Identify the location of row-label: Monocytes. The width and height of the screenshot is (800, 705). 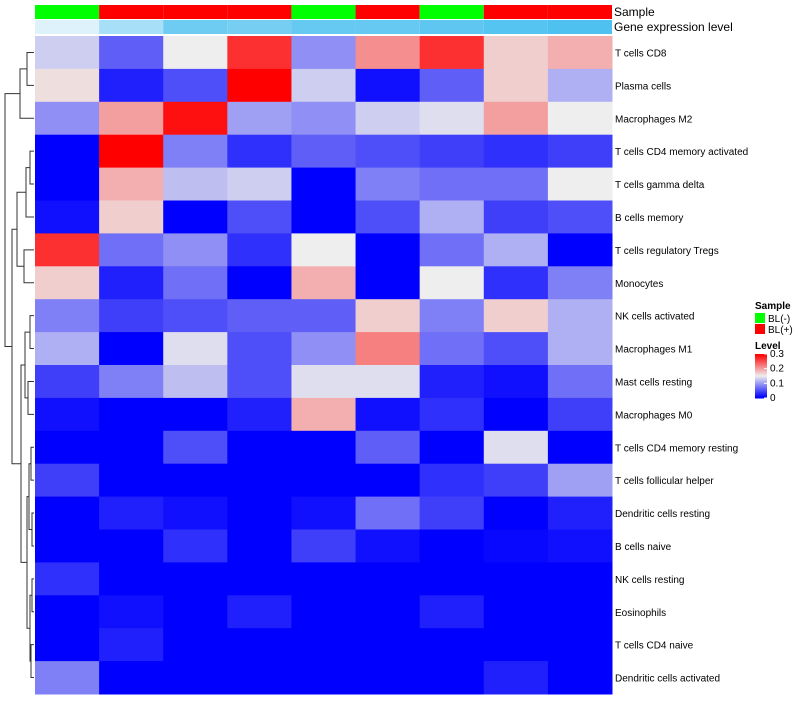
(639, 284).